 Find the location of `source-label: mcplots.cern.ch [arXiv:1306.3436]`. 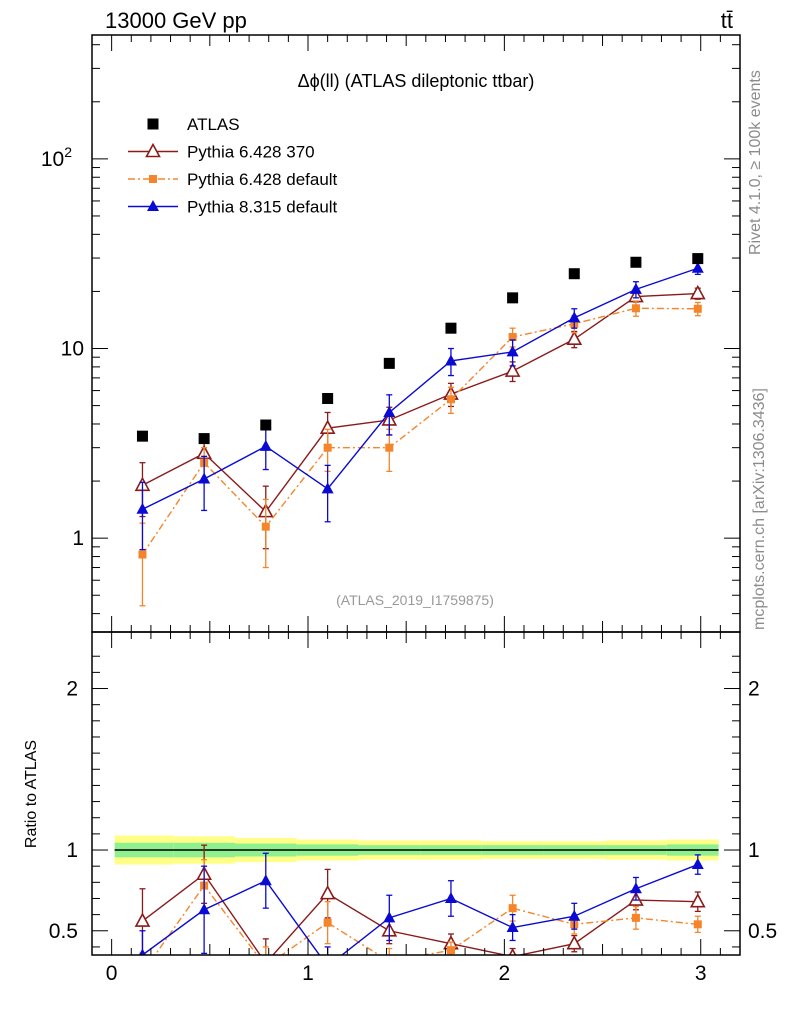

source-label: mcplots.cern.ch [arXiv:1306.3436] is located at coordinates (759, 509).